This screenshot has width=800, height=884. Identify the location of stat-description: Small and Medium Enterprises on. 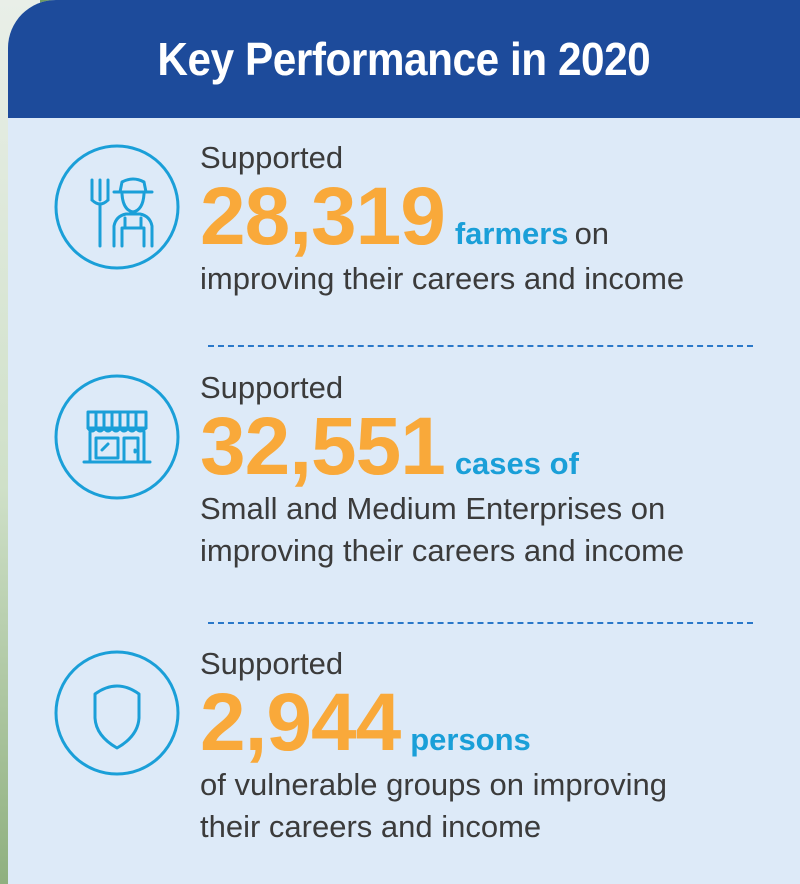
(433, 508).